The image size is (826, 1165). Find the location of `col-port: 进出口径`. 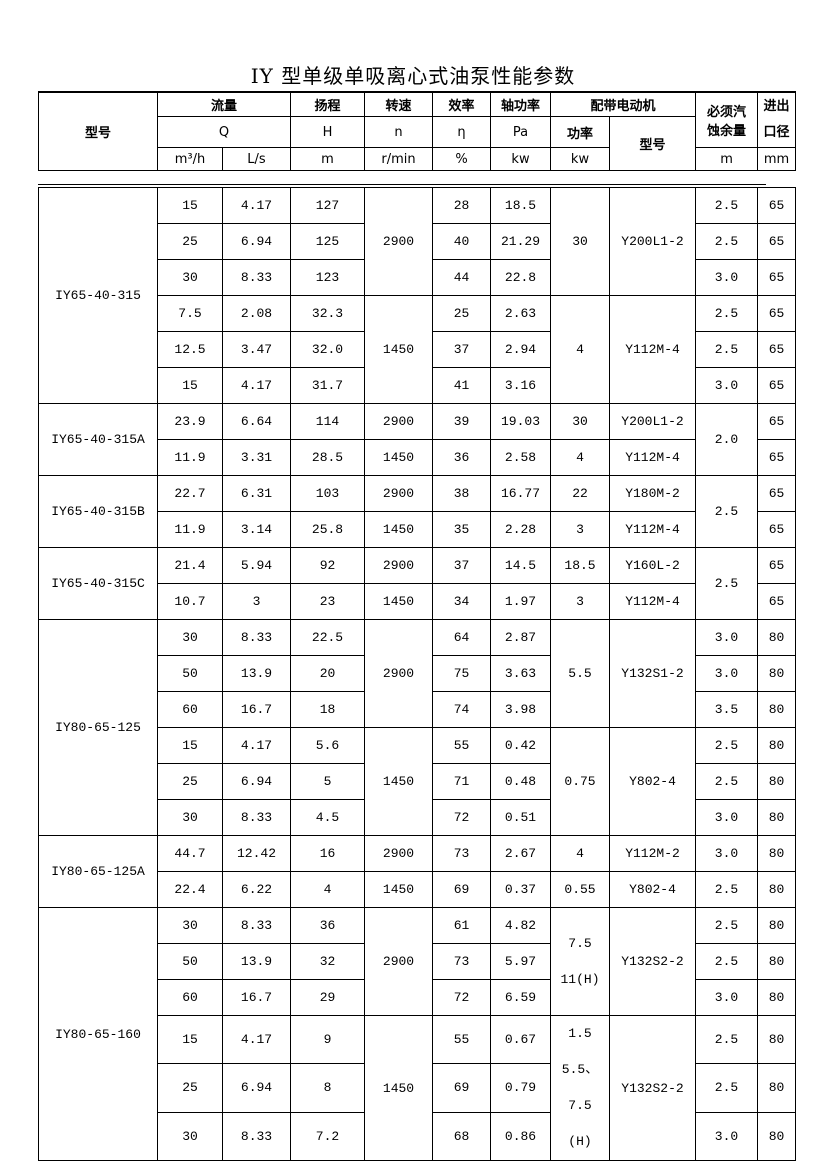

col-port: 进出口径 is located at coordinates (777, 119).